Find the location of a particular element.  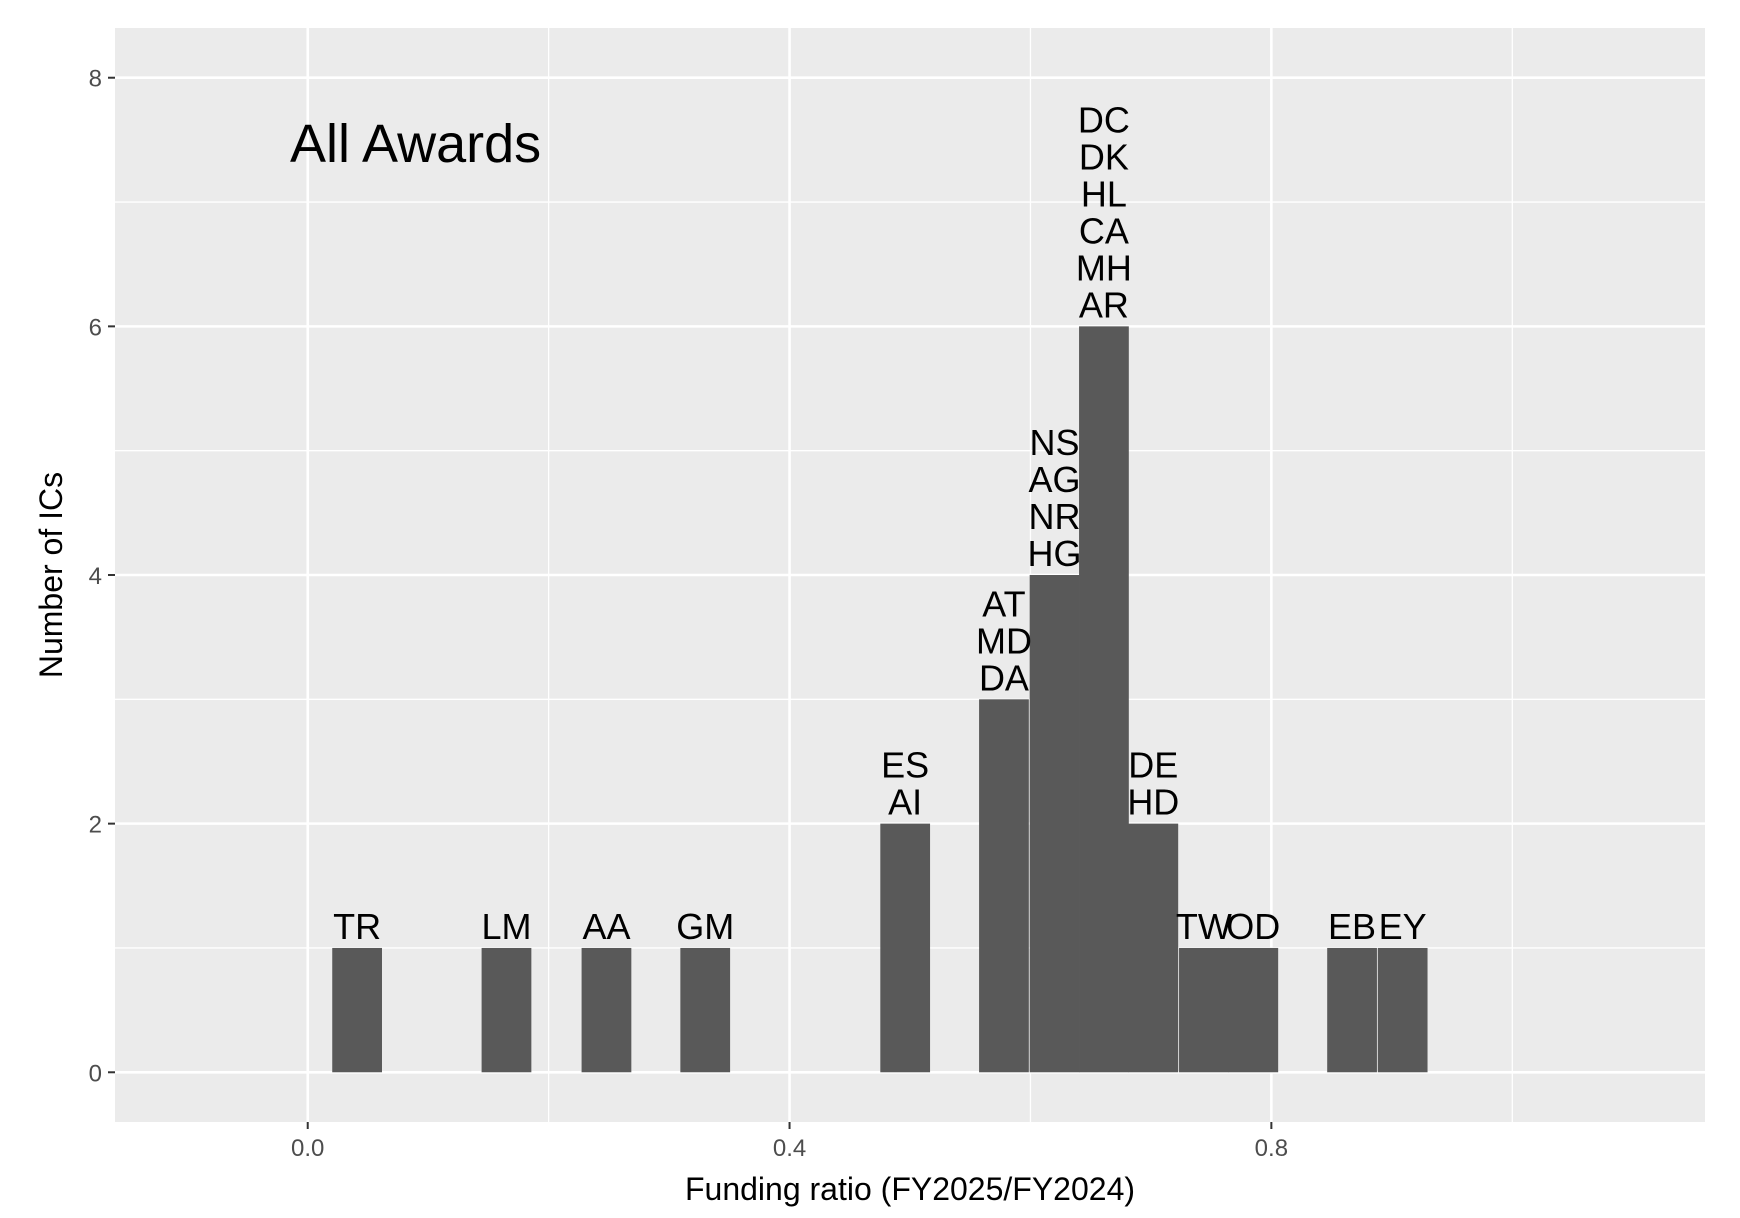

bar-tr is located at coordinates (357, 1010).